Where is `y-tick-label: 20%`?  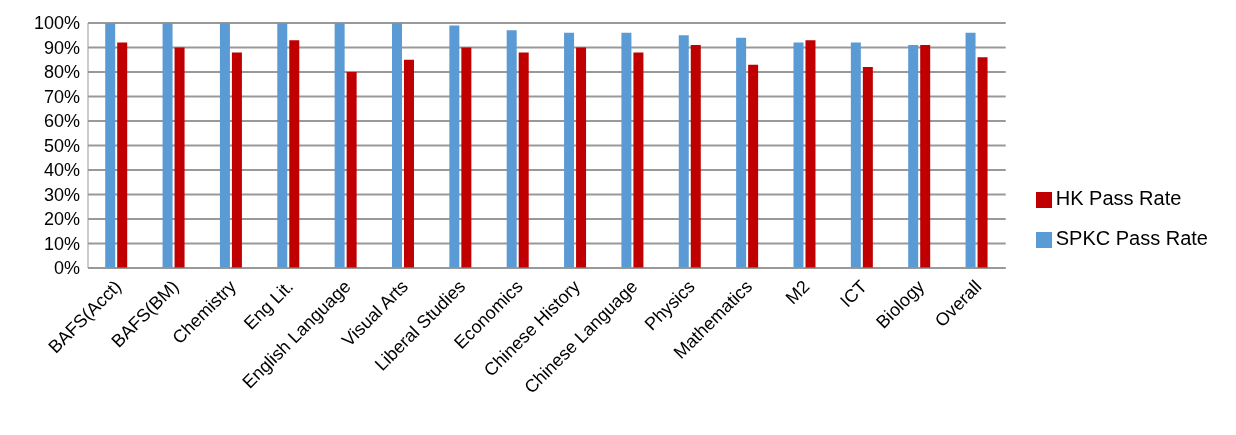 y-tick-label: 20% is located at coordinates (61, 219).